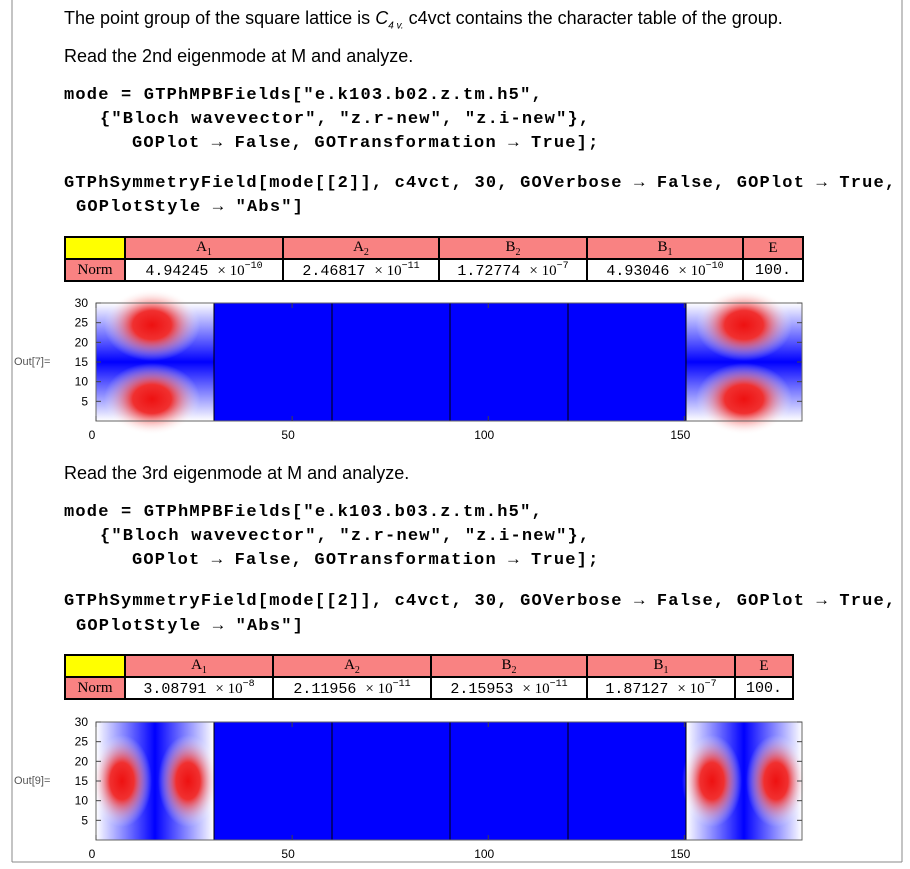  What do you see at coordinates (396, 26) in the screenshot?
I see `group-subscript: 4 v.` at bounding box center [396, 26].